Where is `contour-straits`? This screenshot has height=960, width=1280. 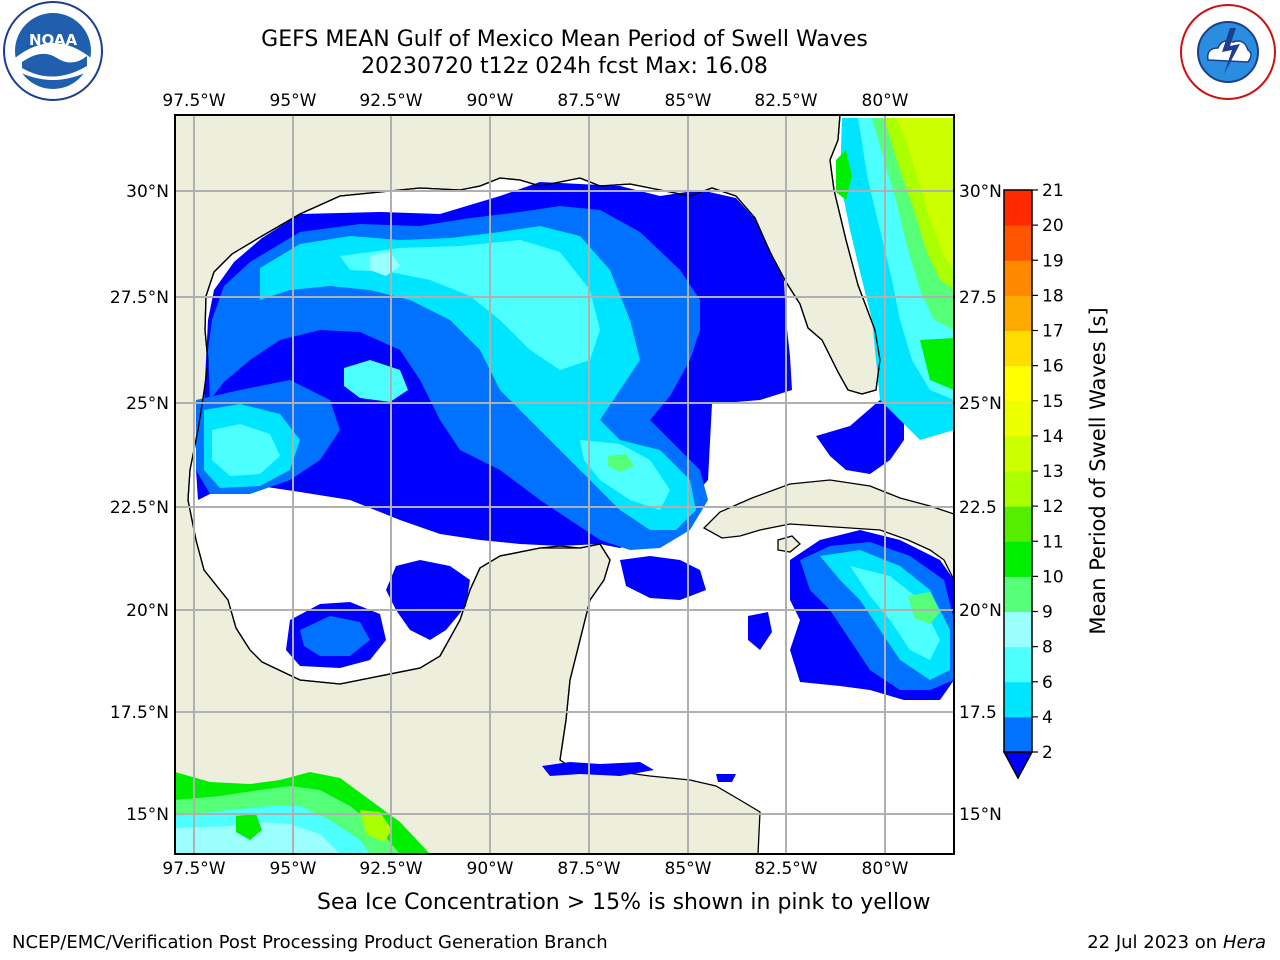 contour-straits is located at coordinates (860, 435).